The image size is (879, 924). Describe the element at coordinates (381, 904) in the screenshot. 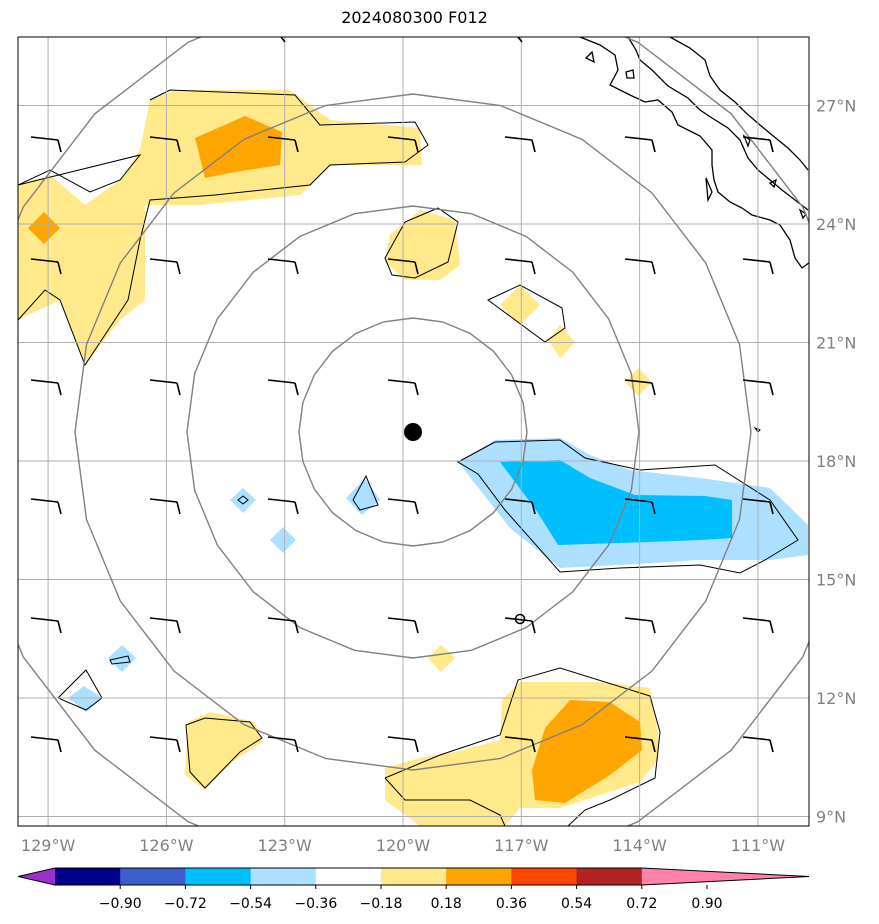

I see `colorbar-tick-label: −0.18` at that location.